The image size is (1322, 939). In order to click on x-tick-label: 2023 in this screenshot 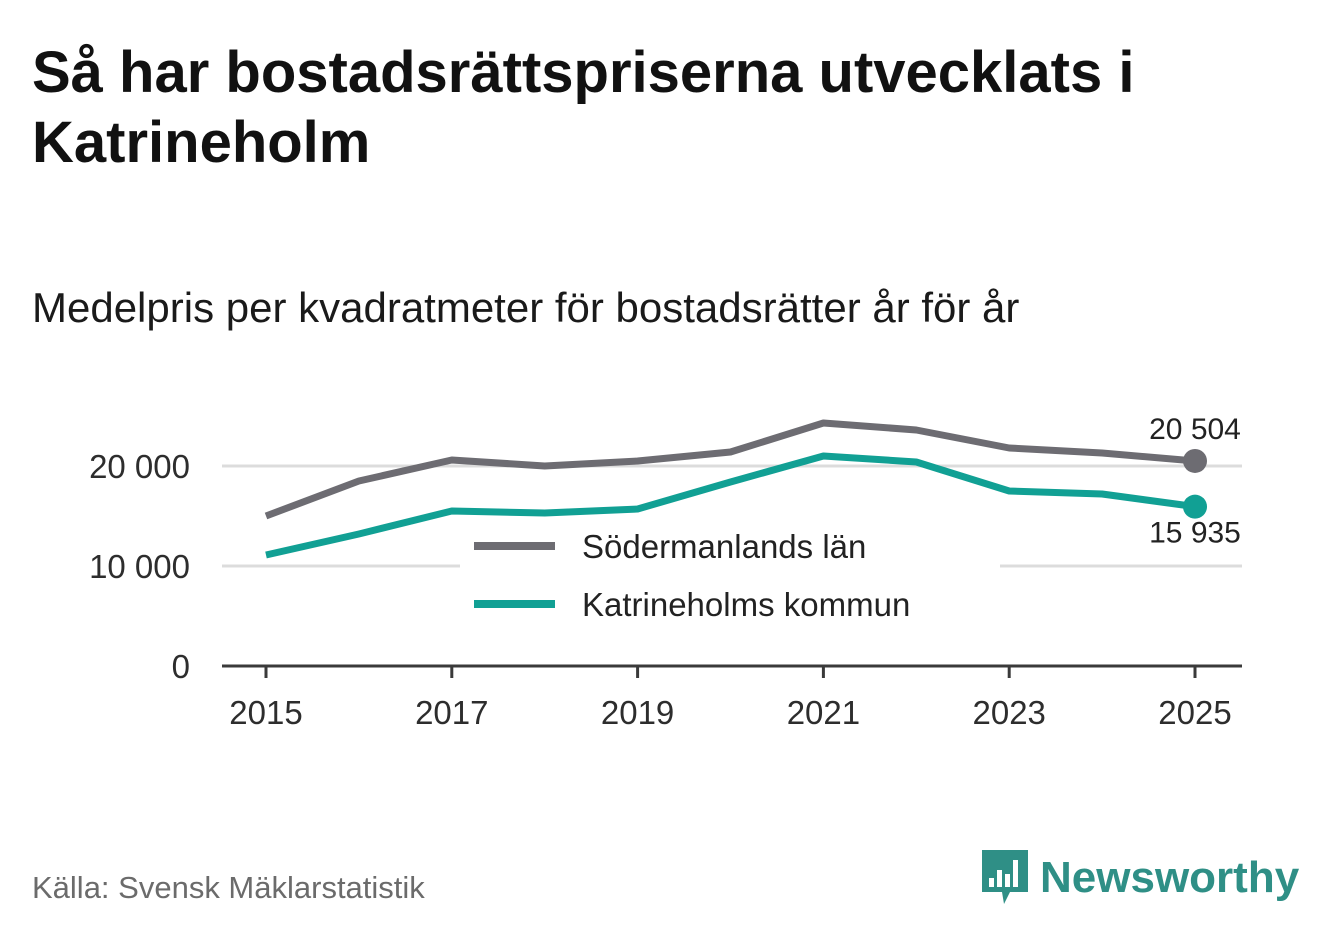, I will do `click(1008, 712)`.